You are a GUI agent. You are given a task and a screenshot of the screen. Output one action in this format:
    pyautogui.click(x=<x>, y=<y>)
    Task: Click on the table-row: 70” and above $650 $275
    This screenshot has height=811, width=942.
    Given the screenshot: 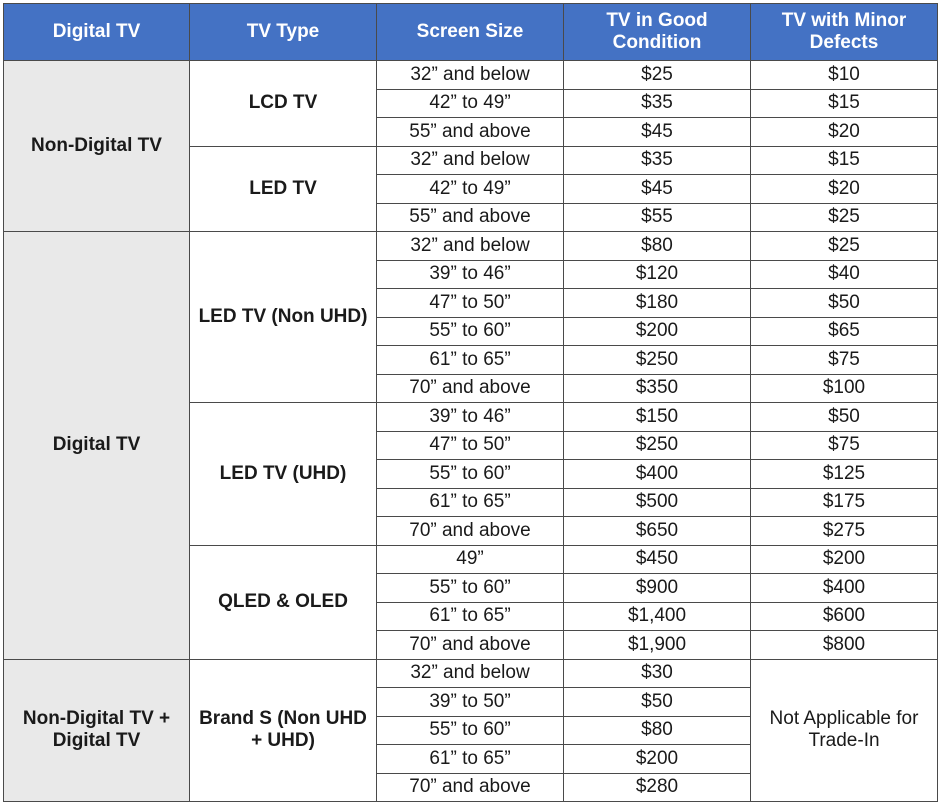 What is the action you would take?
    pyautogui.click(x=471, y=531)
    